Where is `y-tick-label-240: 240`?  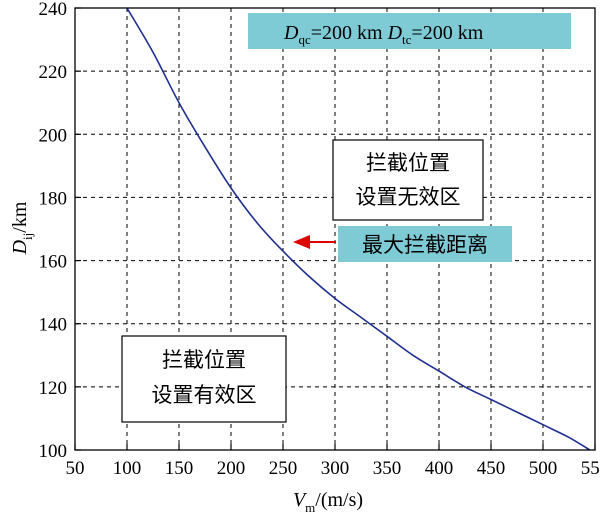 y-tick-label-240: 240 is located at coordinates (53, 10).